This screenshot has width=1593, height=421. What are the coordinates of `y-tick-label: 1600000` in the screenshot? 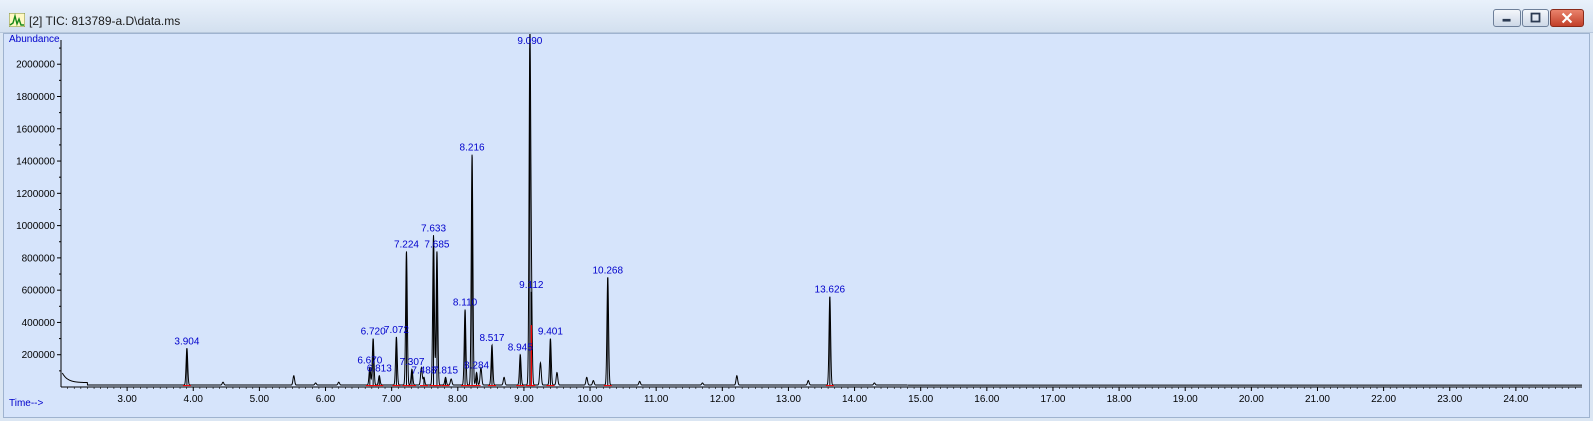 It's located at (35, 129).